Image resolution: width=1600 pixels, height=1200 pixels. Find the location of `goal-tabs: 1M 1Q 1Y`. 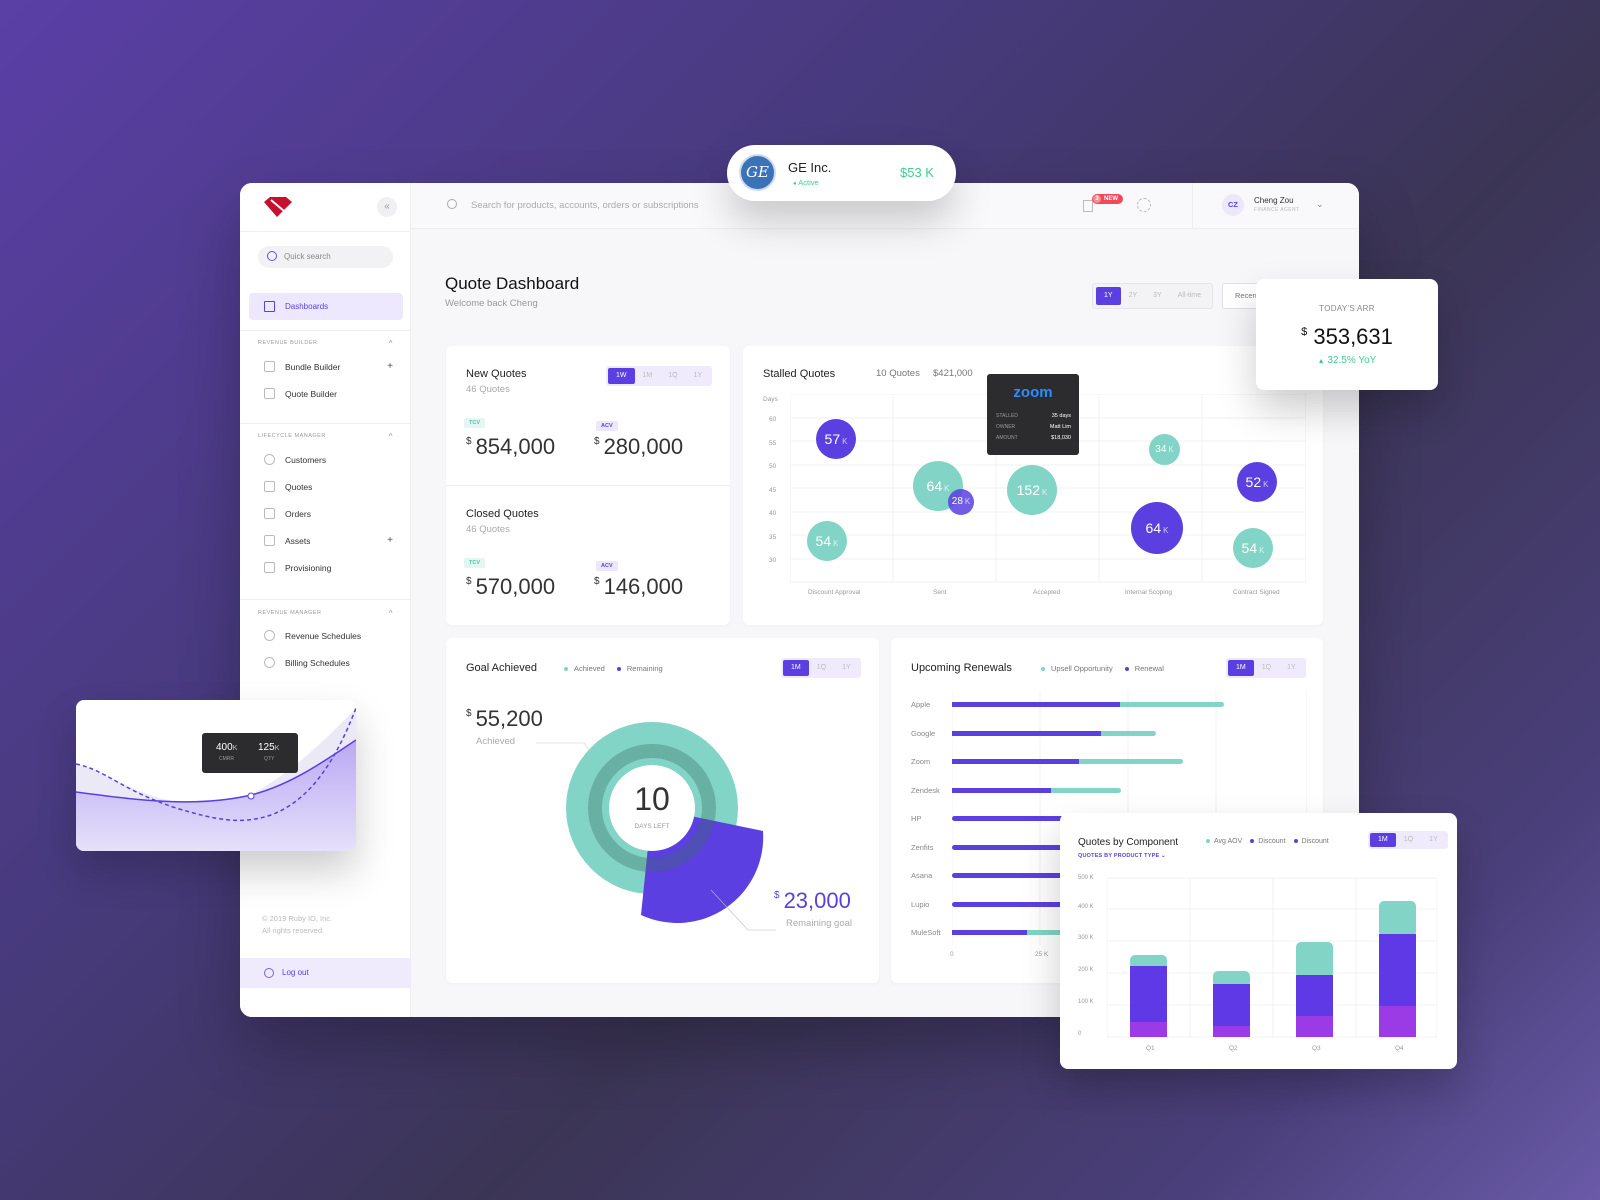

goal-tabs: 1M 1Q 1Y is located at coordinates (821, 668).